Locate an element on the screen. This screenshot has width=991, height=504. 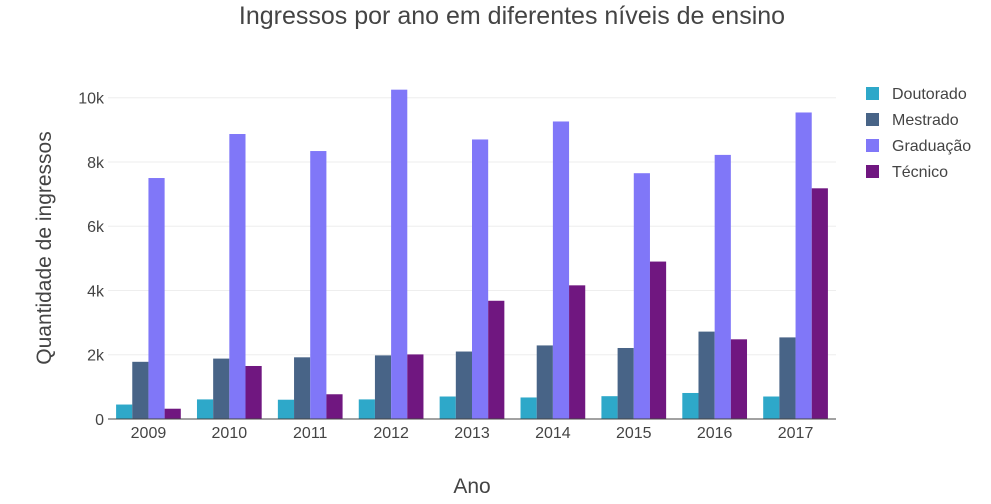
x-tick-label: 2012 is located at coordinates (391, 433).